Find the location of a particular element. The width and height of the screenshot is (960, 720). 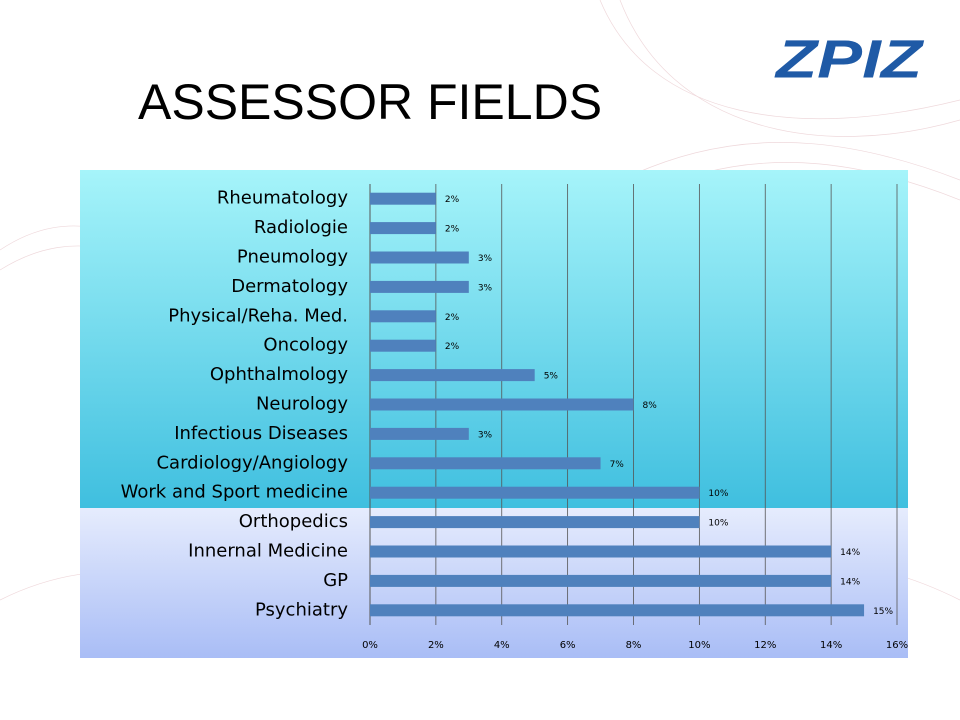

category-label: Ophthalmology is located at coordinates (279, 374).